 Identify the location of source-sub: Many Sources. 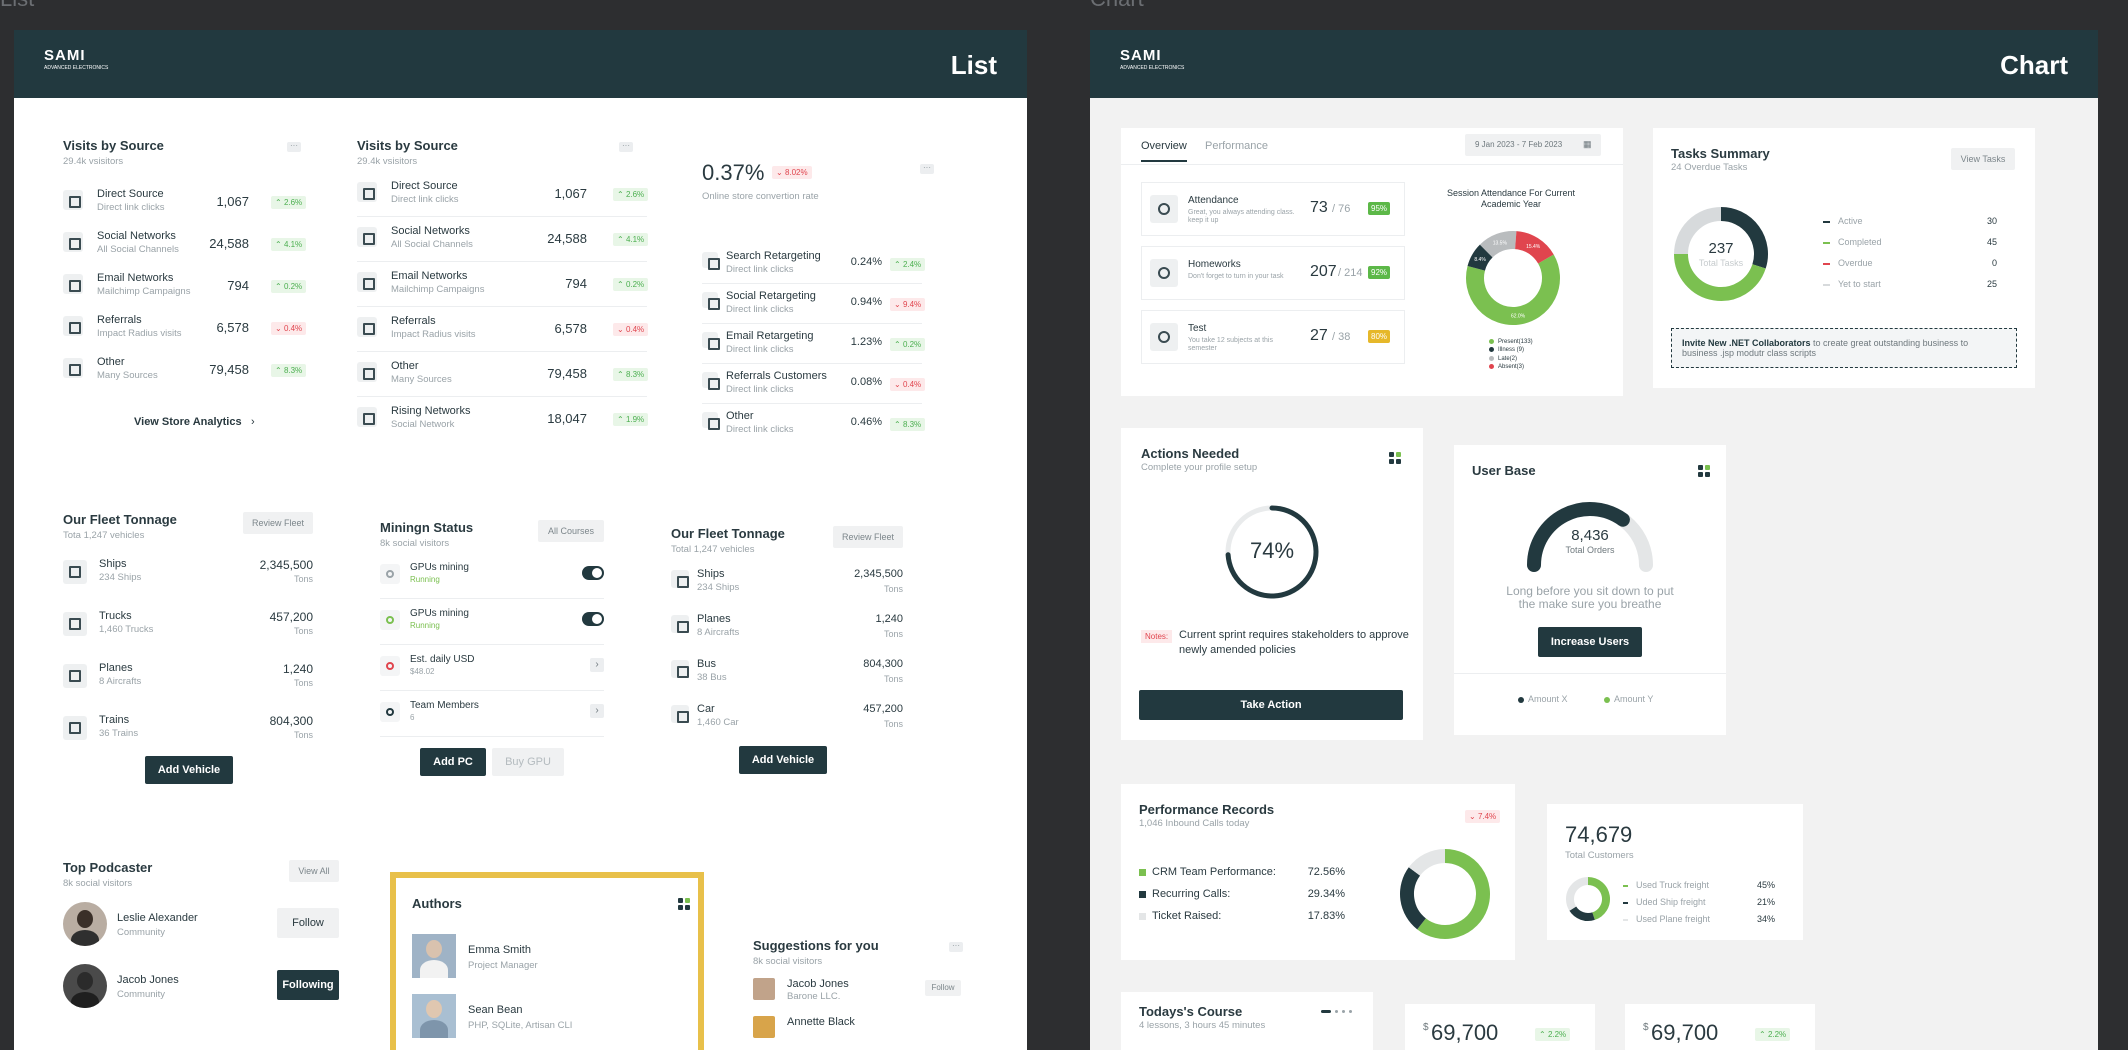
(127, 375).